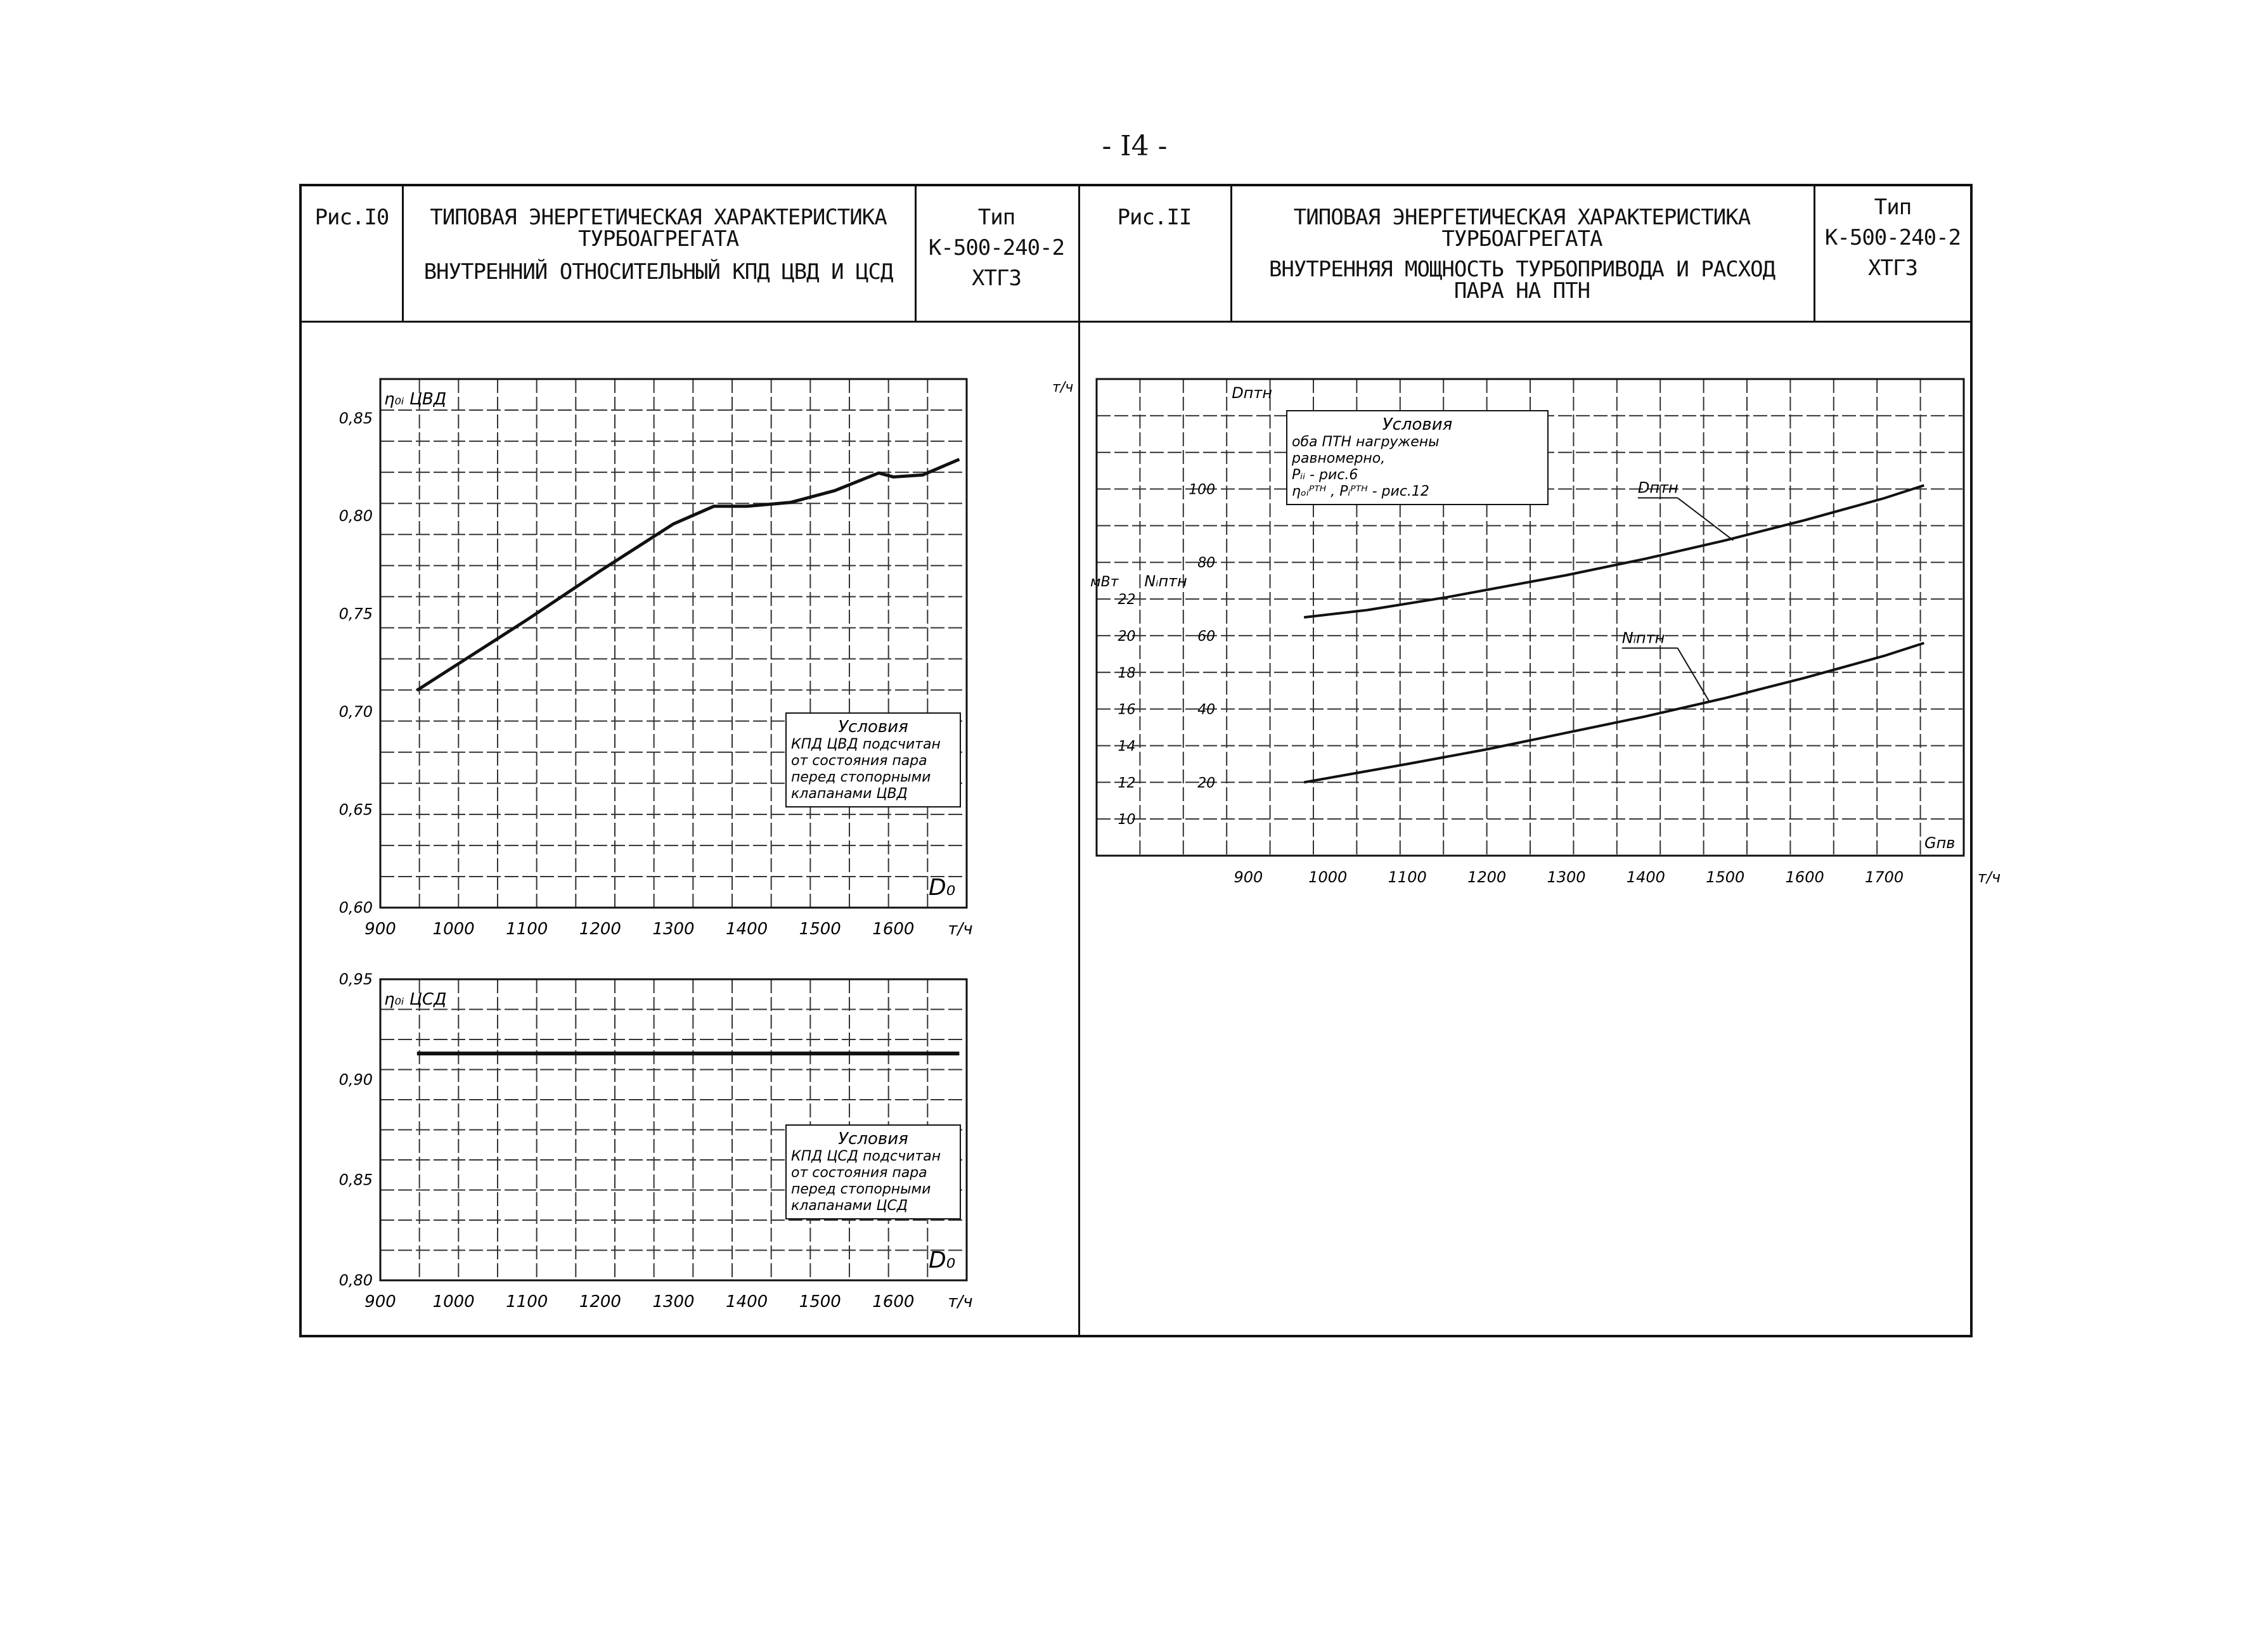 This screenshot has height=1634, width=2268. What do you see at coordinates (866, 1156) in the screenshot?
I see `csd-note-line: КПД ЦСД подсчитан` at bounding box center [866, 1156].